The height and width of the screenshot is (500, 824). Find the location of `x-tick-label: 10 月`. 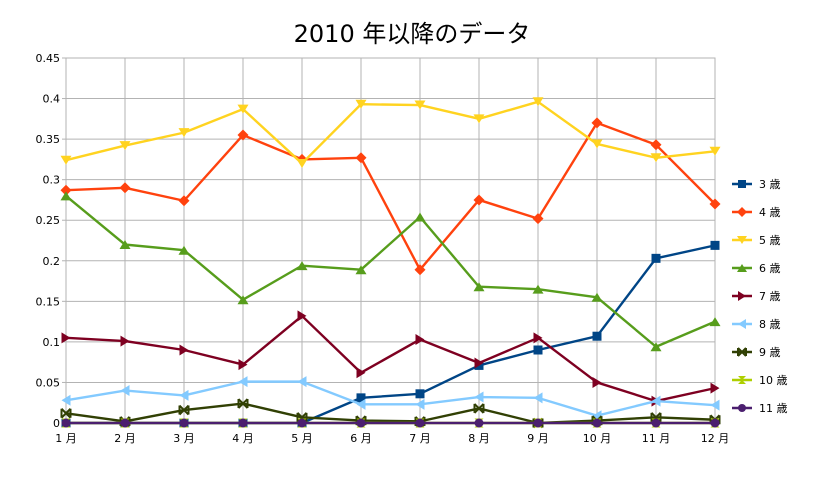

x-tick-label: 10 月 is located at coordinates (597, 438).